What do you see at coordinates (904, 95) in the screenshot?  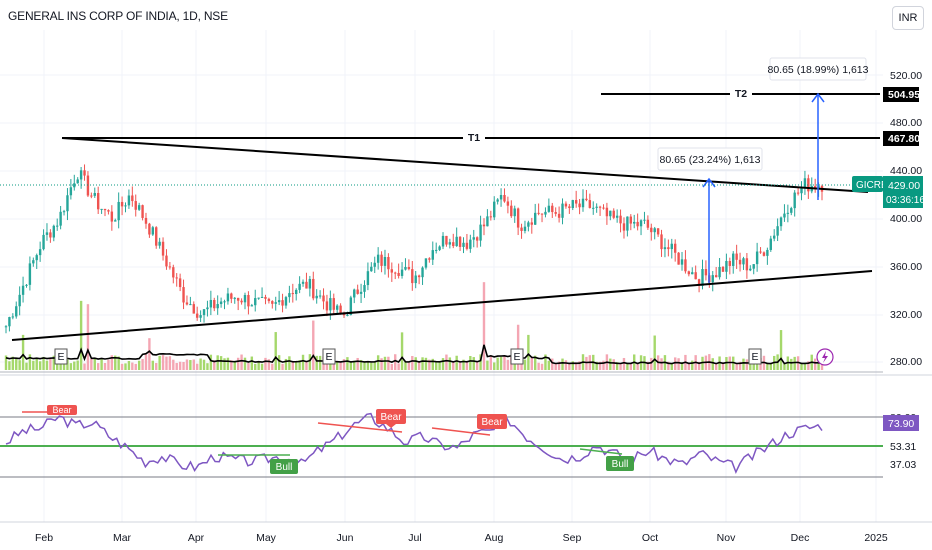 I see `t2-price-value: 504.95` at bounding box center [904, 95].